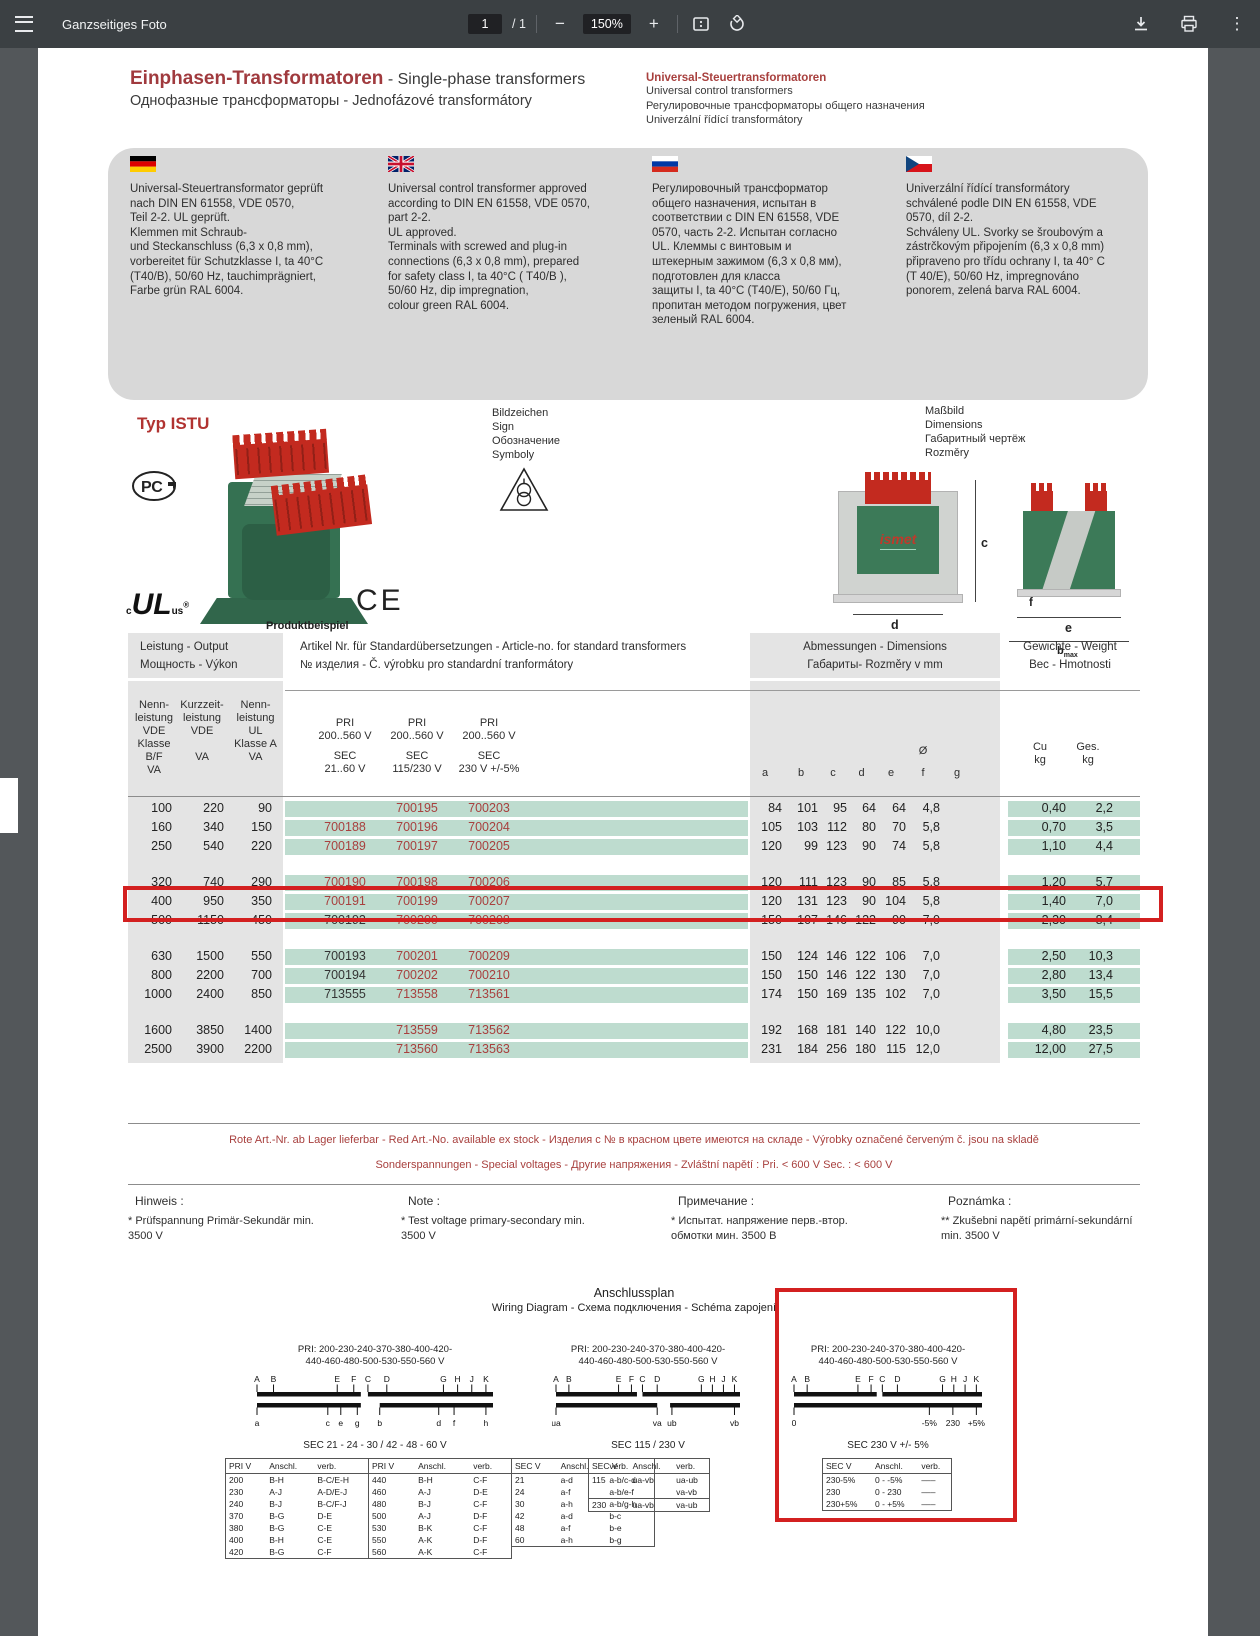 The width and height of the screenshot is (1260, 1636). Describe the element at coordinates (794, 1379) in the screenshot. I see `svg-text: A` at that location.